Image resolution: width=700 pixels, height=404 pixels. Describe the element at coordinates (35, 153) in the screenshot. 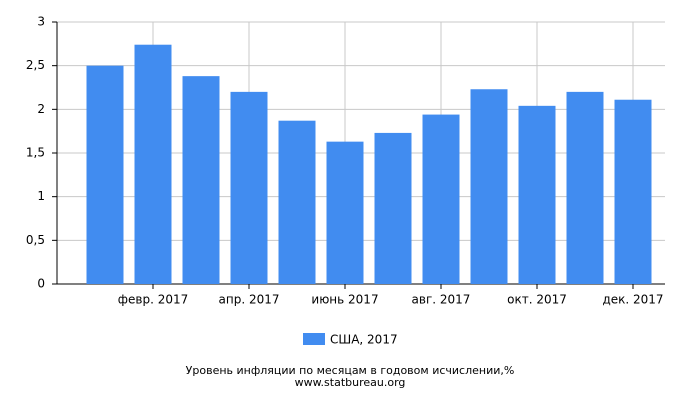

I see `y-tick-label: 1,5` at that location.